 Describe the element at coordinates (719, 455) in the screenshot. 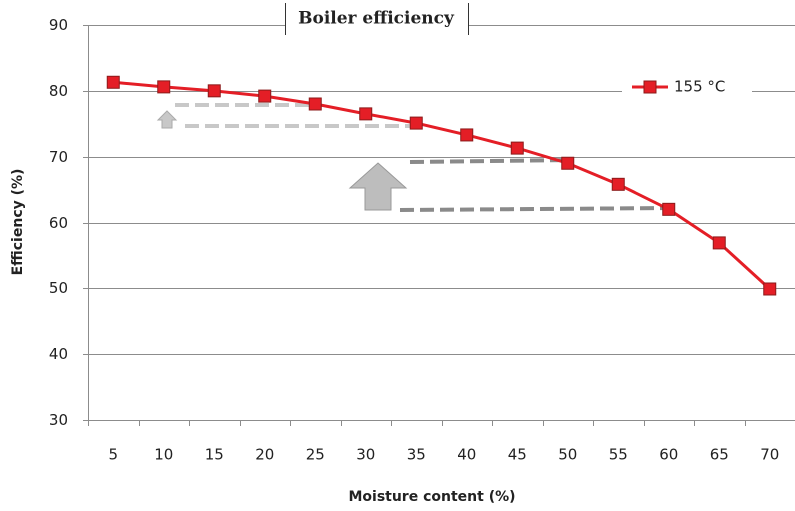

I see `x-tick-label: 65` at that location.